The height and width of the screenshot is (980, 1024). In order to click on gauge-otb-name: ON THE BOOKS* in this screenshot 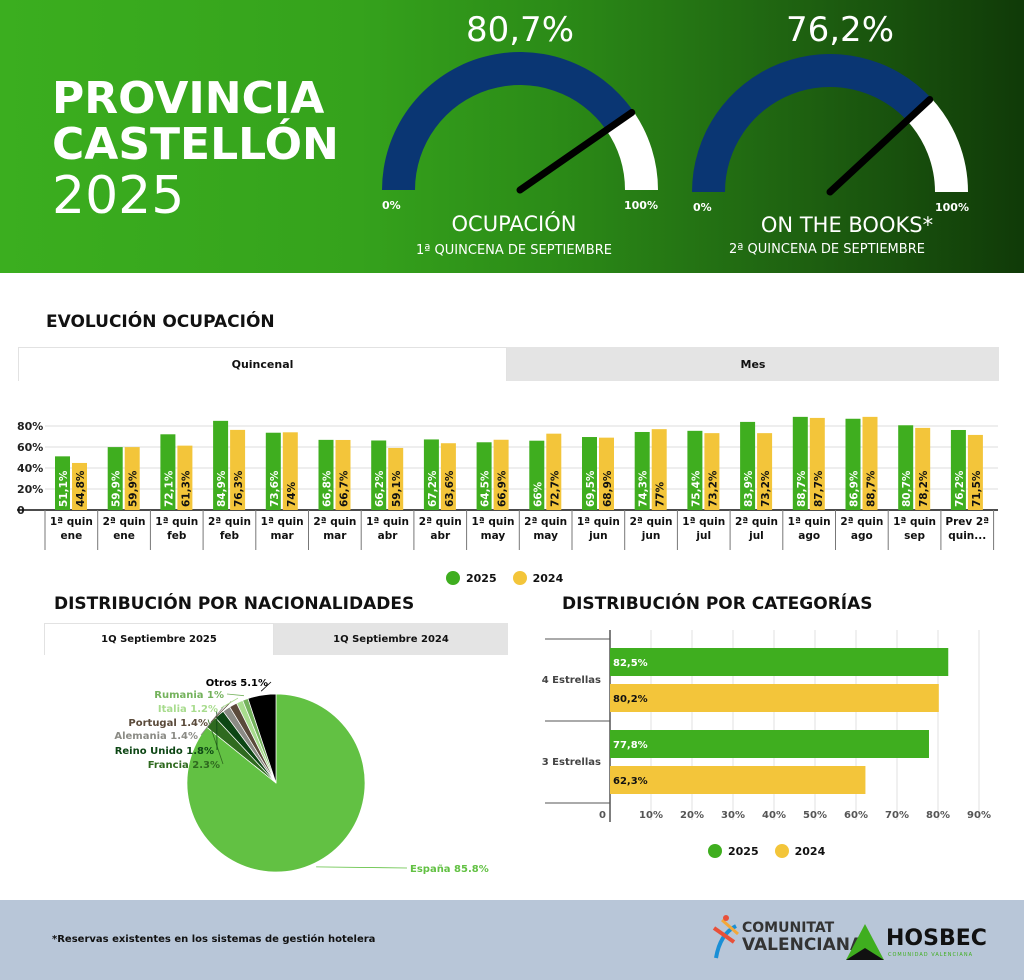, I will do `click(847, 225)`.